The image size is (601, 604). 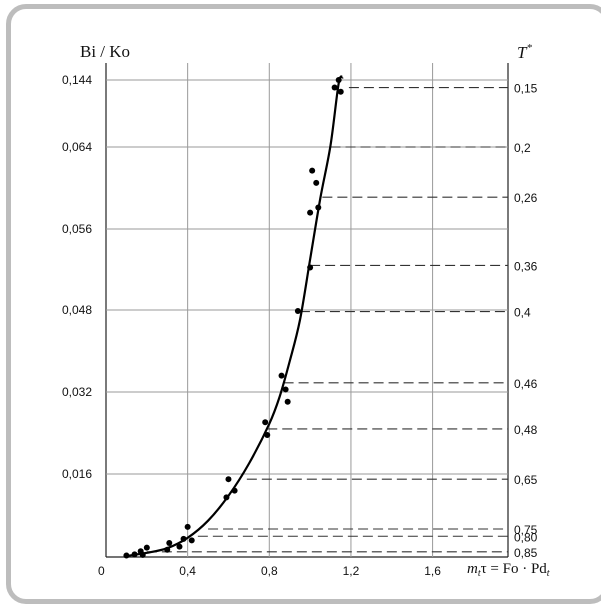 What do you see at coordinates (77, 310) in the screenshot?
I see `y-tick-label: 0,048` at bounding box center [77, 310].